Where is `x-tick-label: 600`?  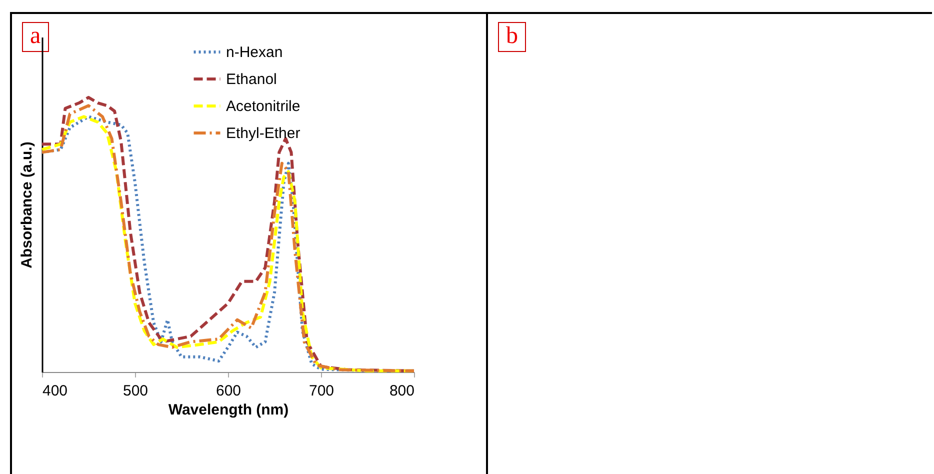
x-tick-label: 600 is located at coordinates (229, 391).